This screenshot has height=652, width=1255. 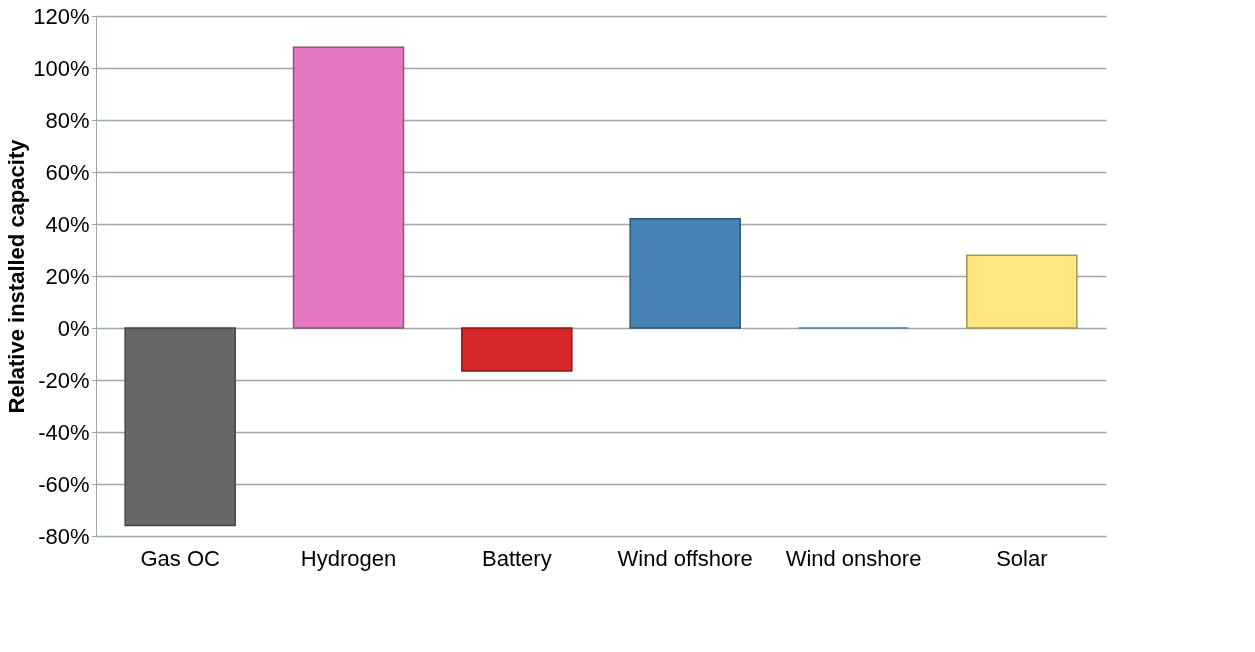 What do you see at coordinates (64, 380) in the screenshot?
I see `y-tick-label: -20%` at bounding box center [64, 380].